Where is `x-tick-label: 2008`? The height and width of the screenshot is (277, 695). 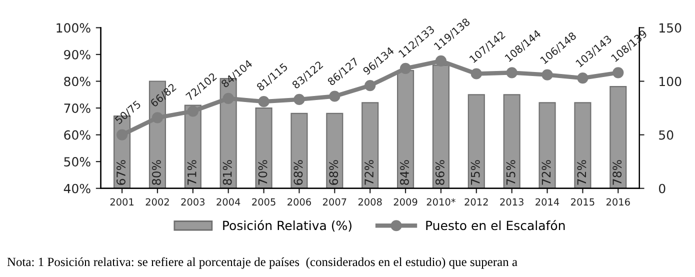
x-tick-label: 2008 is located at coordinates (370, 202).